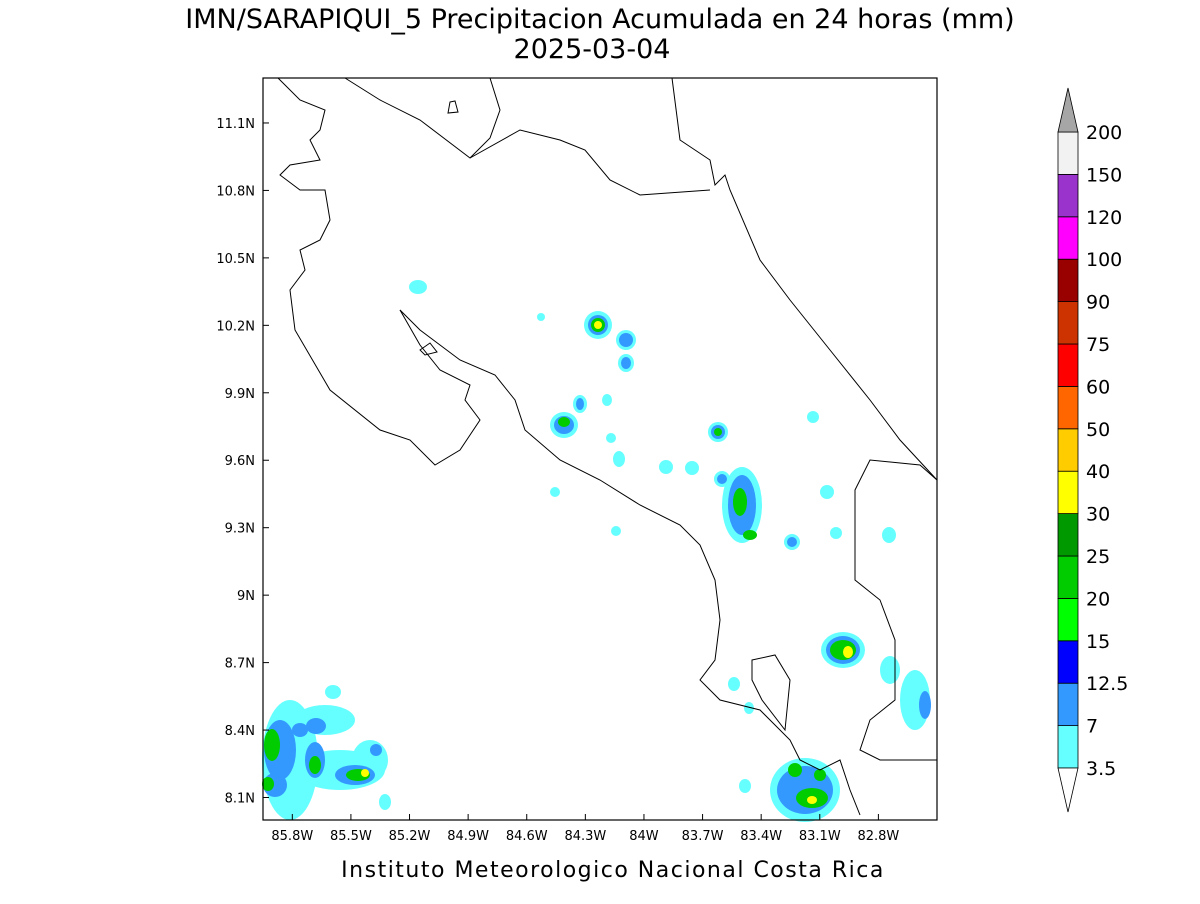  I want to click on colorbar-label: 90, so click(1098, 303).